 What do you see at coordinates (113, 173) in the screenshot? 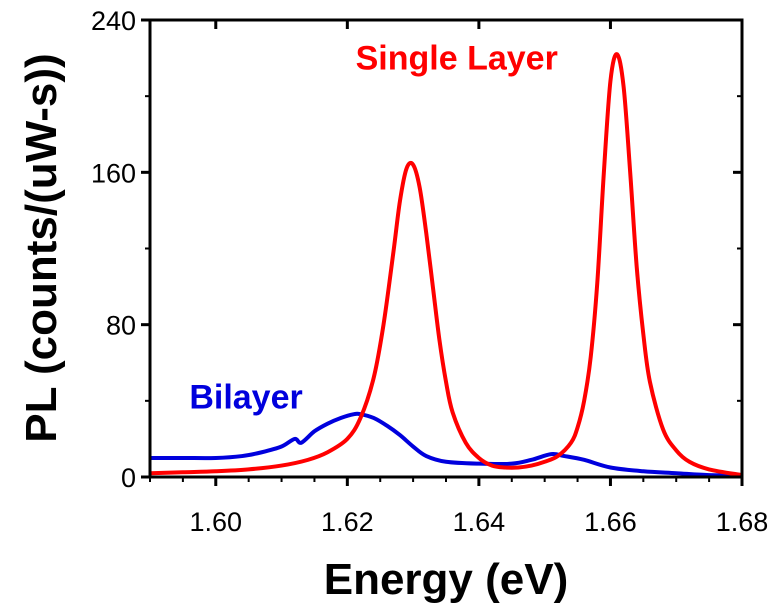
I see `y-tick-label: 160` at bounding box center [113, 173].